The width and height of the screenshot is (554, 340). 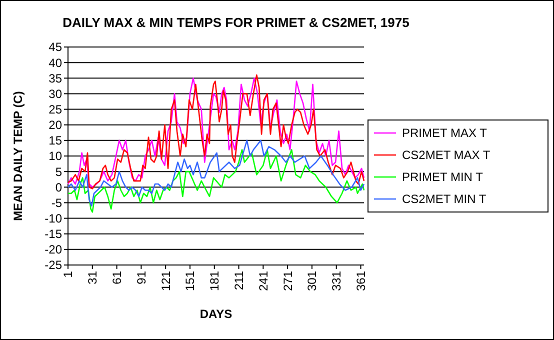 What do you see at coordinates (215, 281) in the screenshot?
I see `x-tick-label: 181` at bounding box center [215, 281].